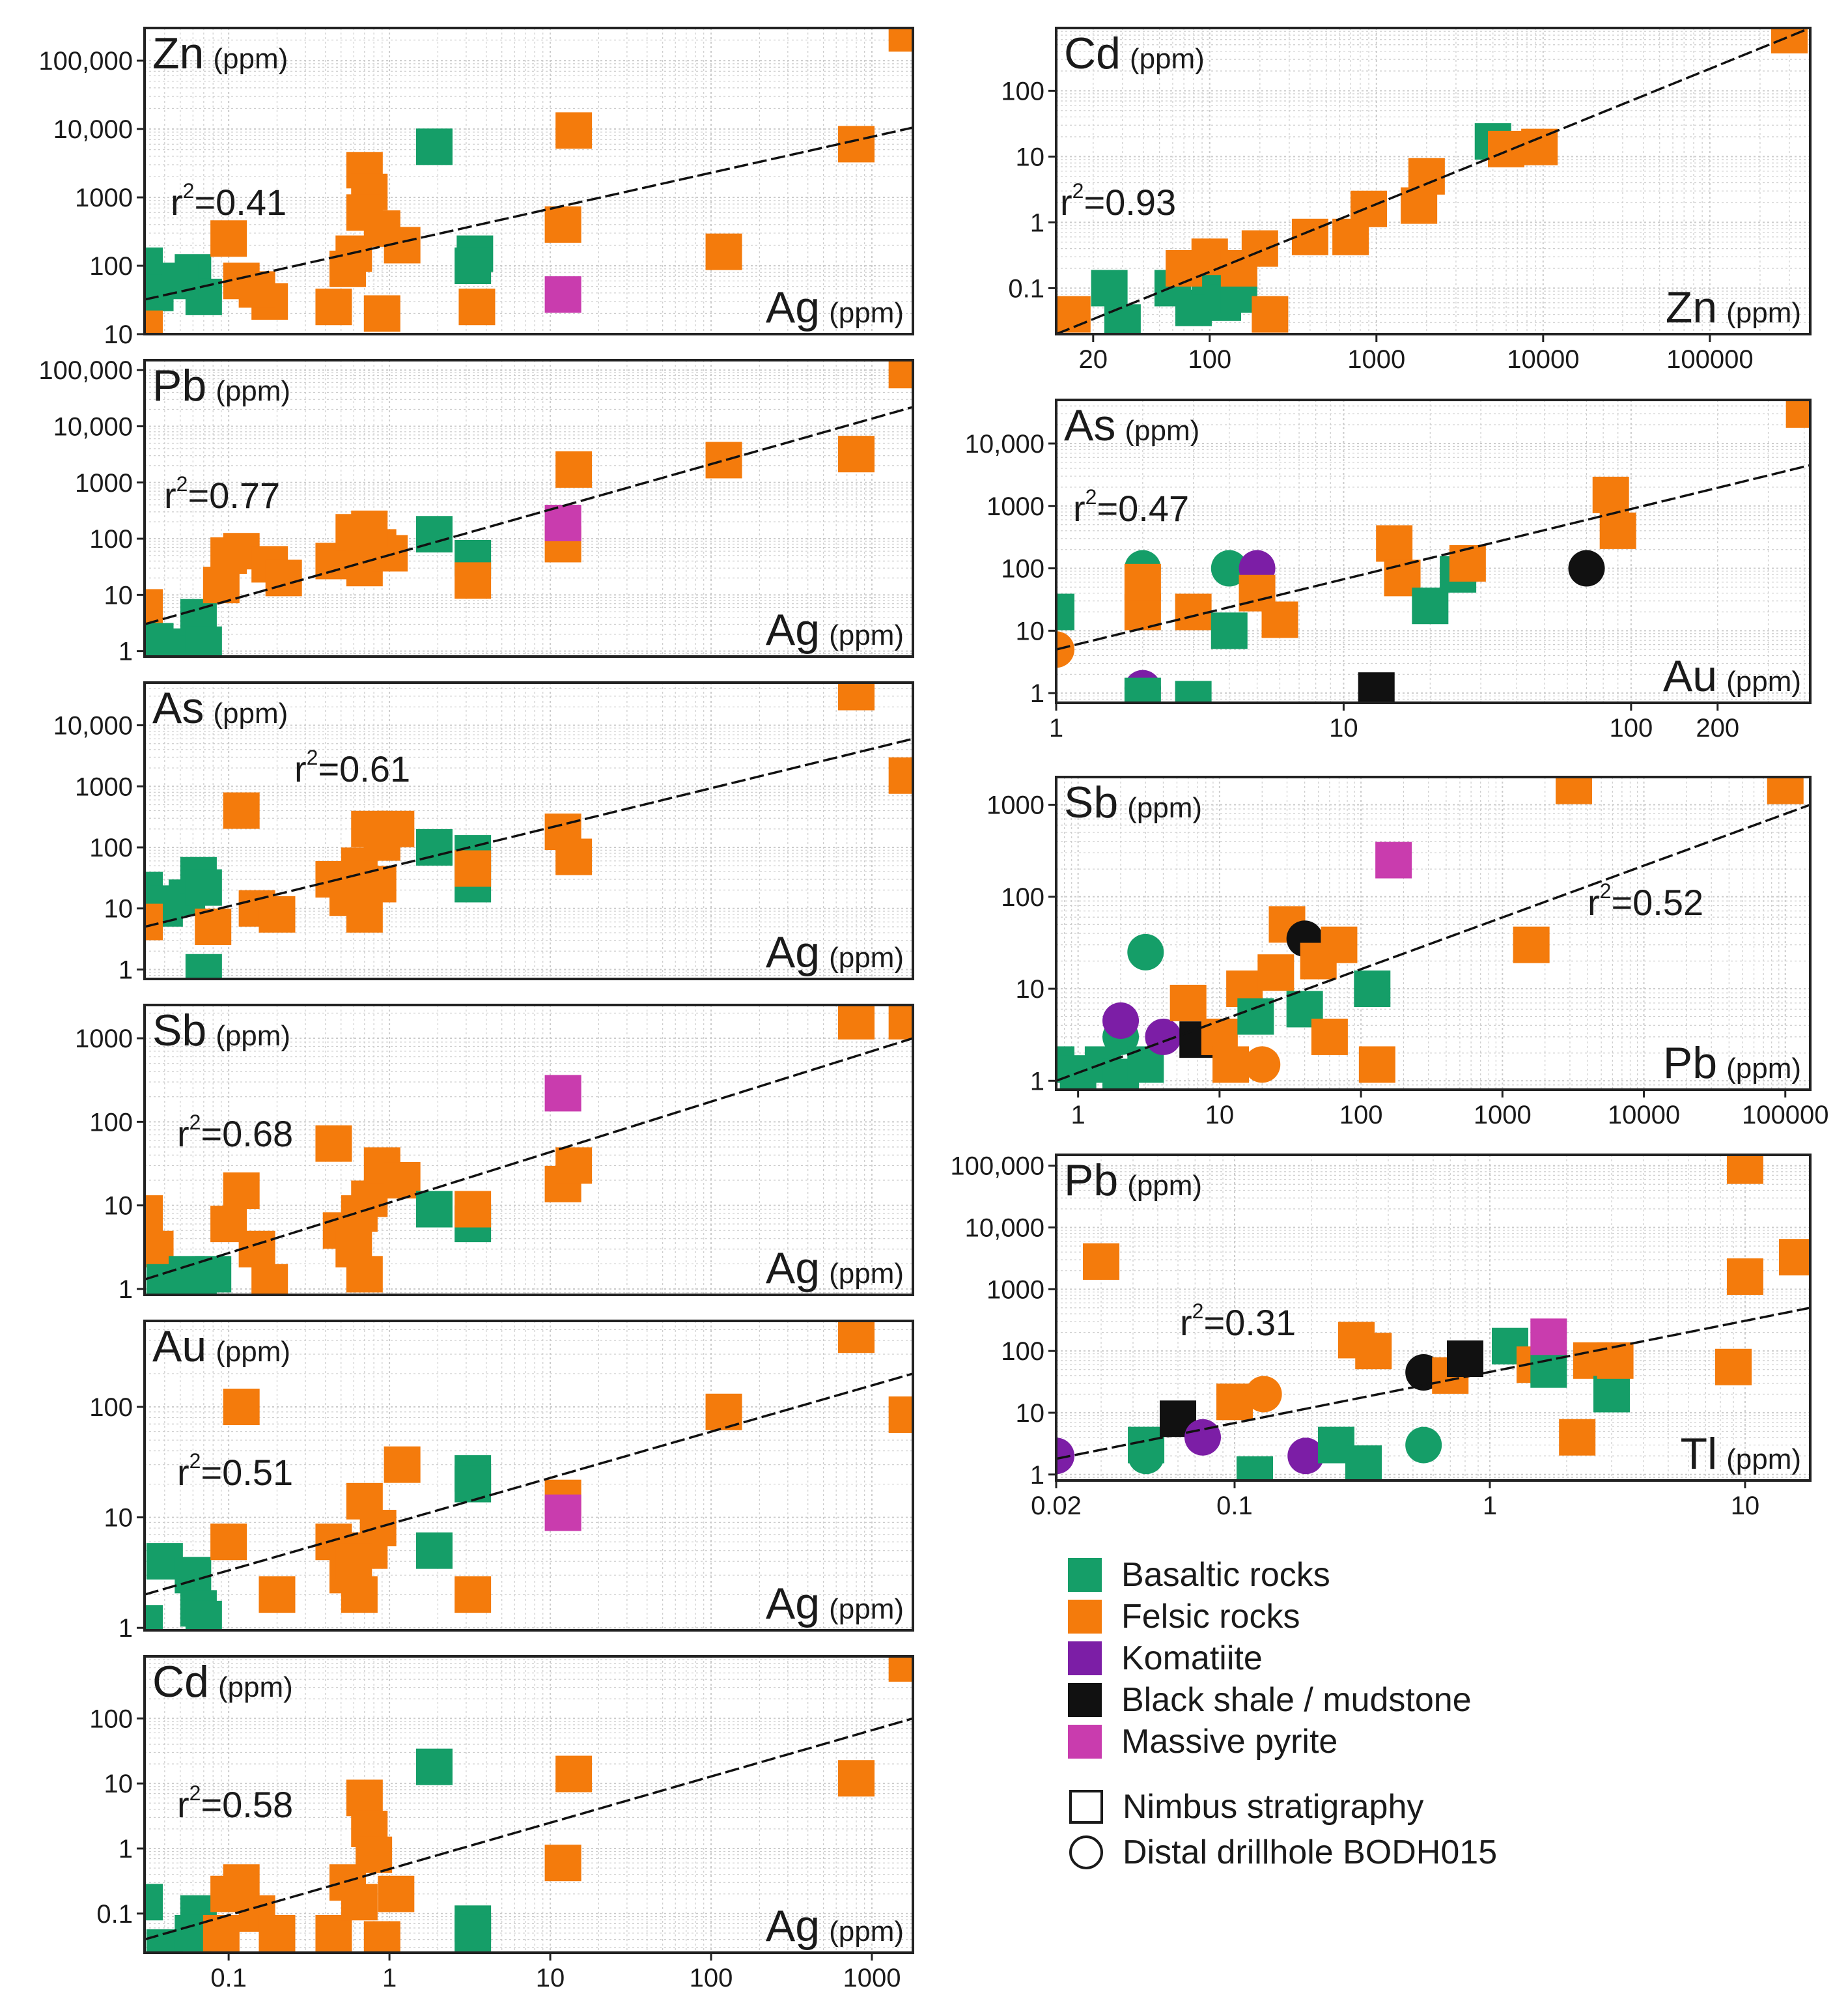 This screenshot has height=1997, width=1848. Describe the element at coordinates (563, 523) in the screenshot. I see `data-point-massive_pyrite` at that location.